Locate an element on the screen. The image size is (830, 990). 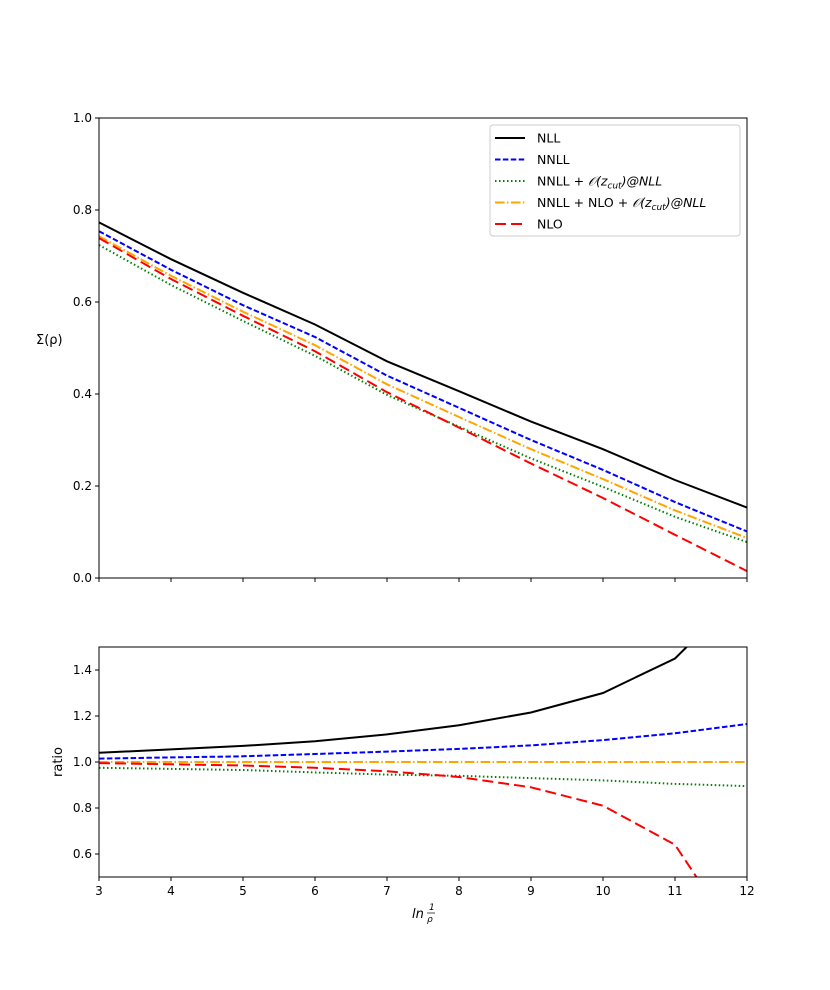
legend-label: NLO is located at coordinates (550, 224).